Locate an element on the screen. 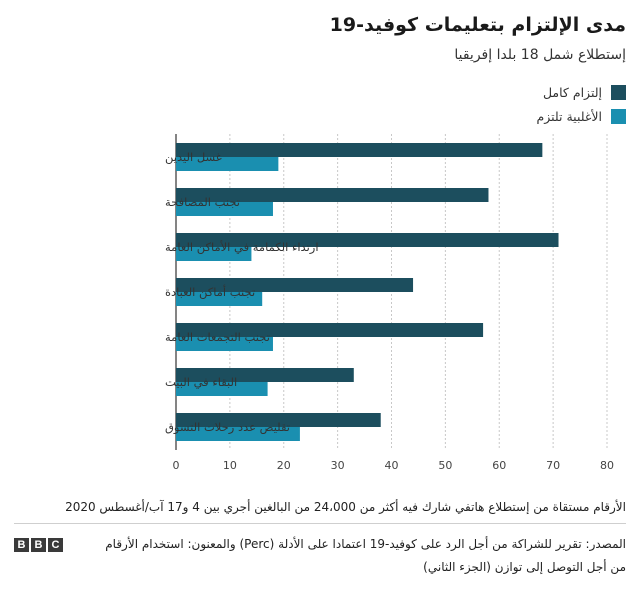 This screenshot has width=640, height=594. legend-item-mostly: الأغلبية تلتزم is located at coordinates (581, 116).